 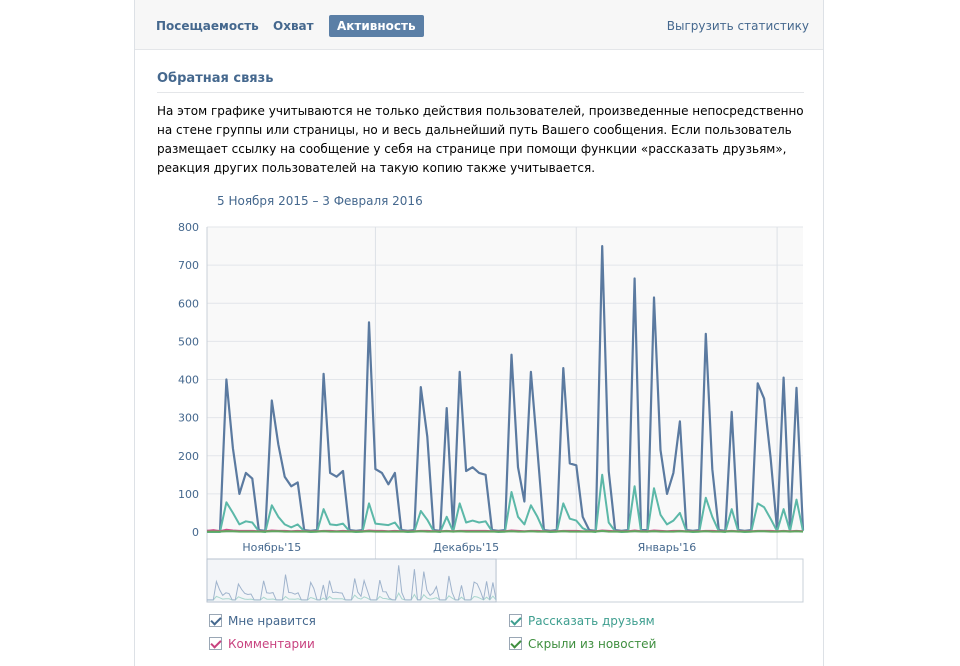 What do you see at coordinates (188, 227) in the screenshot?
I see `y-tick-label: 800` at bounding box center [188, 227].